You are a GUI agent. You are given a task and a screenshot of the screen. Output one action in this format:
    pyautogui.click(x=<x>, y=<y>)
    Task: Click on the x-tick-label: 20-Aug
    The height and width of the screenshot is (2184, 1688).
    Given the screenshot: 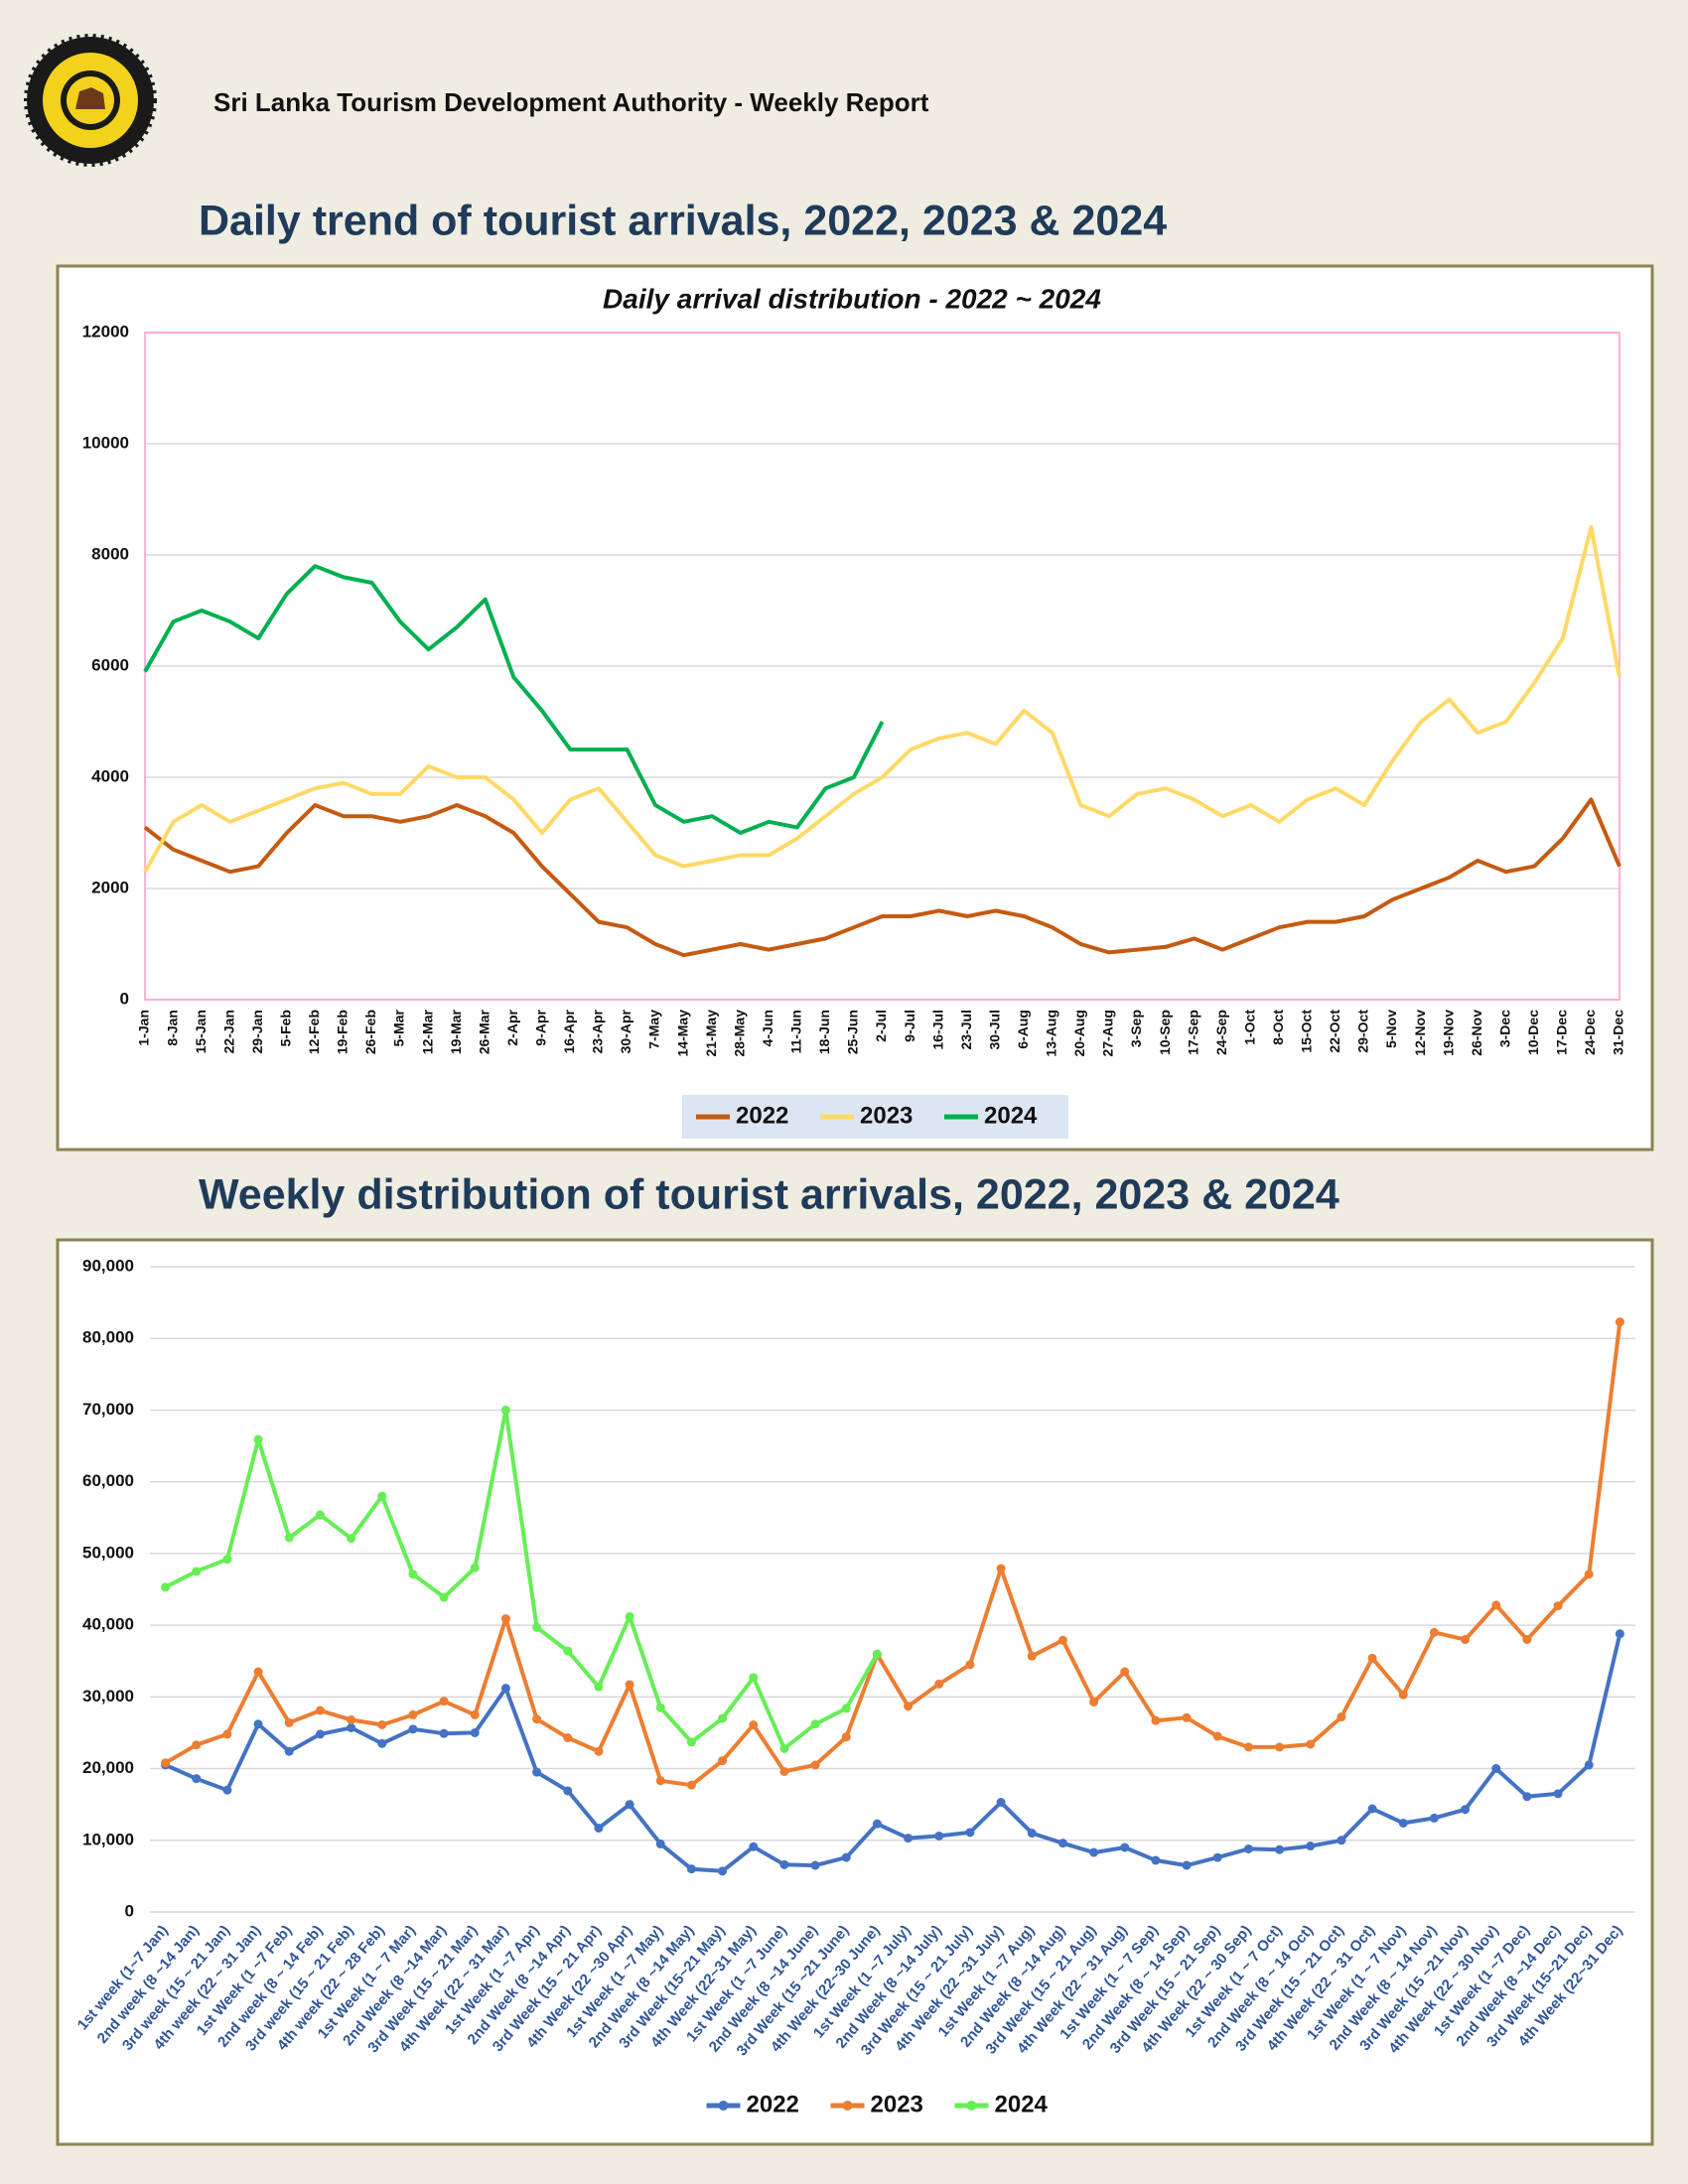 What is the action you would take?
    pyautogui.click(x=1079, y=1033)
    